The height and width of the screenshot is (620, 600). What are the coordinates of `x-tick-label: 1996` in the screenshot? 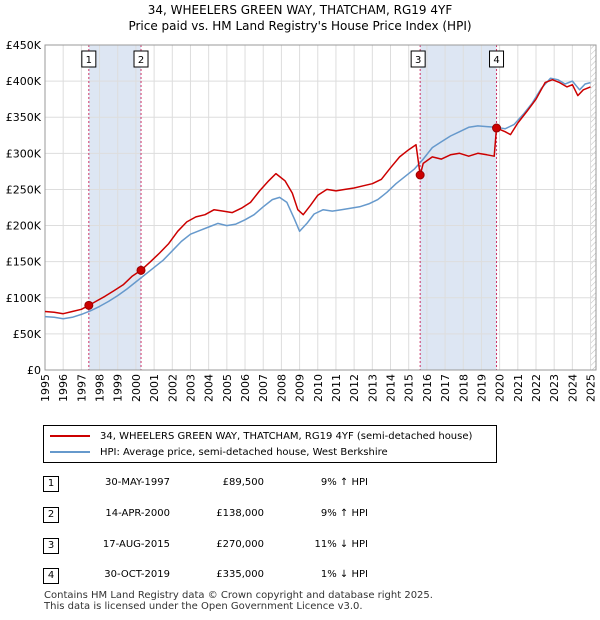 It's located at (63, 388).